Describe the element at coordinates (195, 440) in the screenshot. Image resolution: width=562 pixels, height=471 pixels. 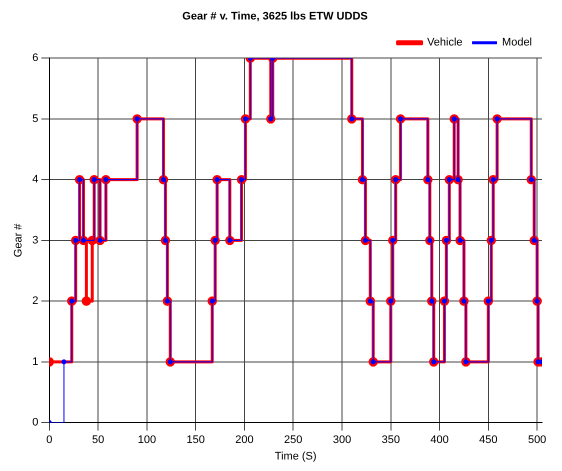
I see `x-tick-label: 150` at that location.